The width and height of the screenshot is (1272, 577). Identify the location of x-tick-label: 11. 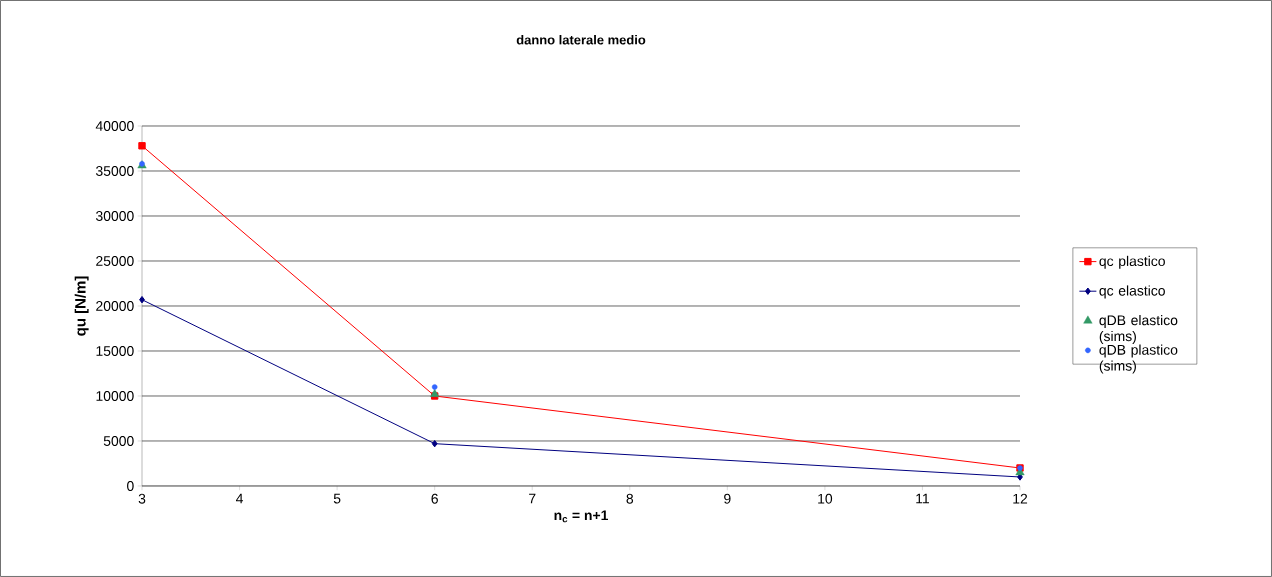
(923, 498).